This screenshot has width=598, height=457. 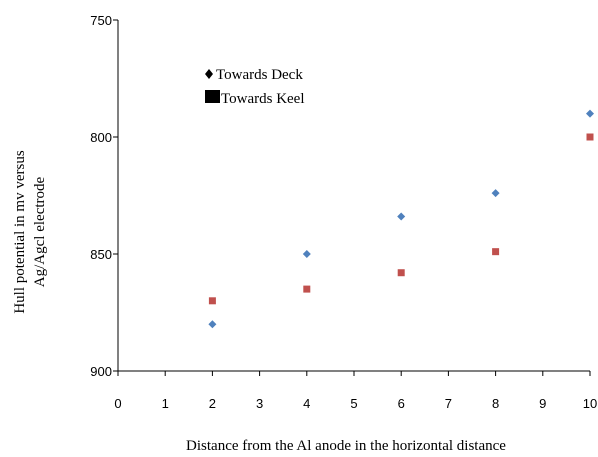 I want to click on x-tick-label: 2, so click(x=212, y=403).